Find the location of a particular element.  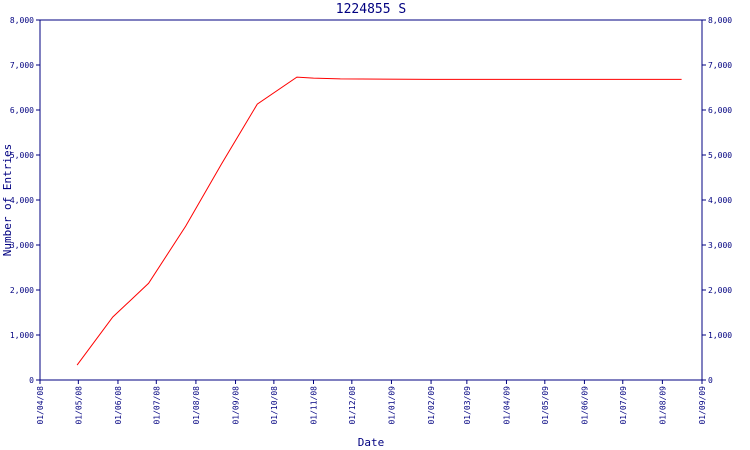

x-tick-label: 01/08/08 is located at coordinates (196, 405).